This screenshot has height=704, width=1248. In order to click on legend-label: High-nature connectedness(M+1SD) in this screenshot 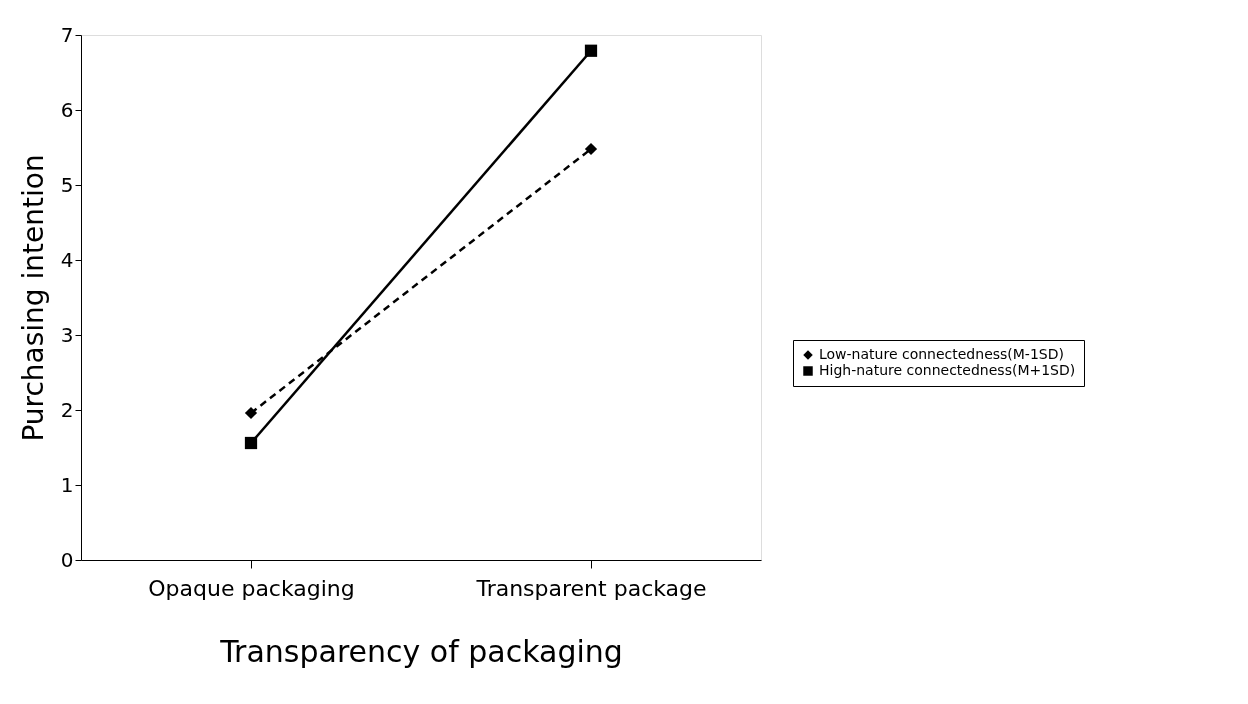, I will do `click(947, 370)`.